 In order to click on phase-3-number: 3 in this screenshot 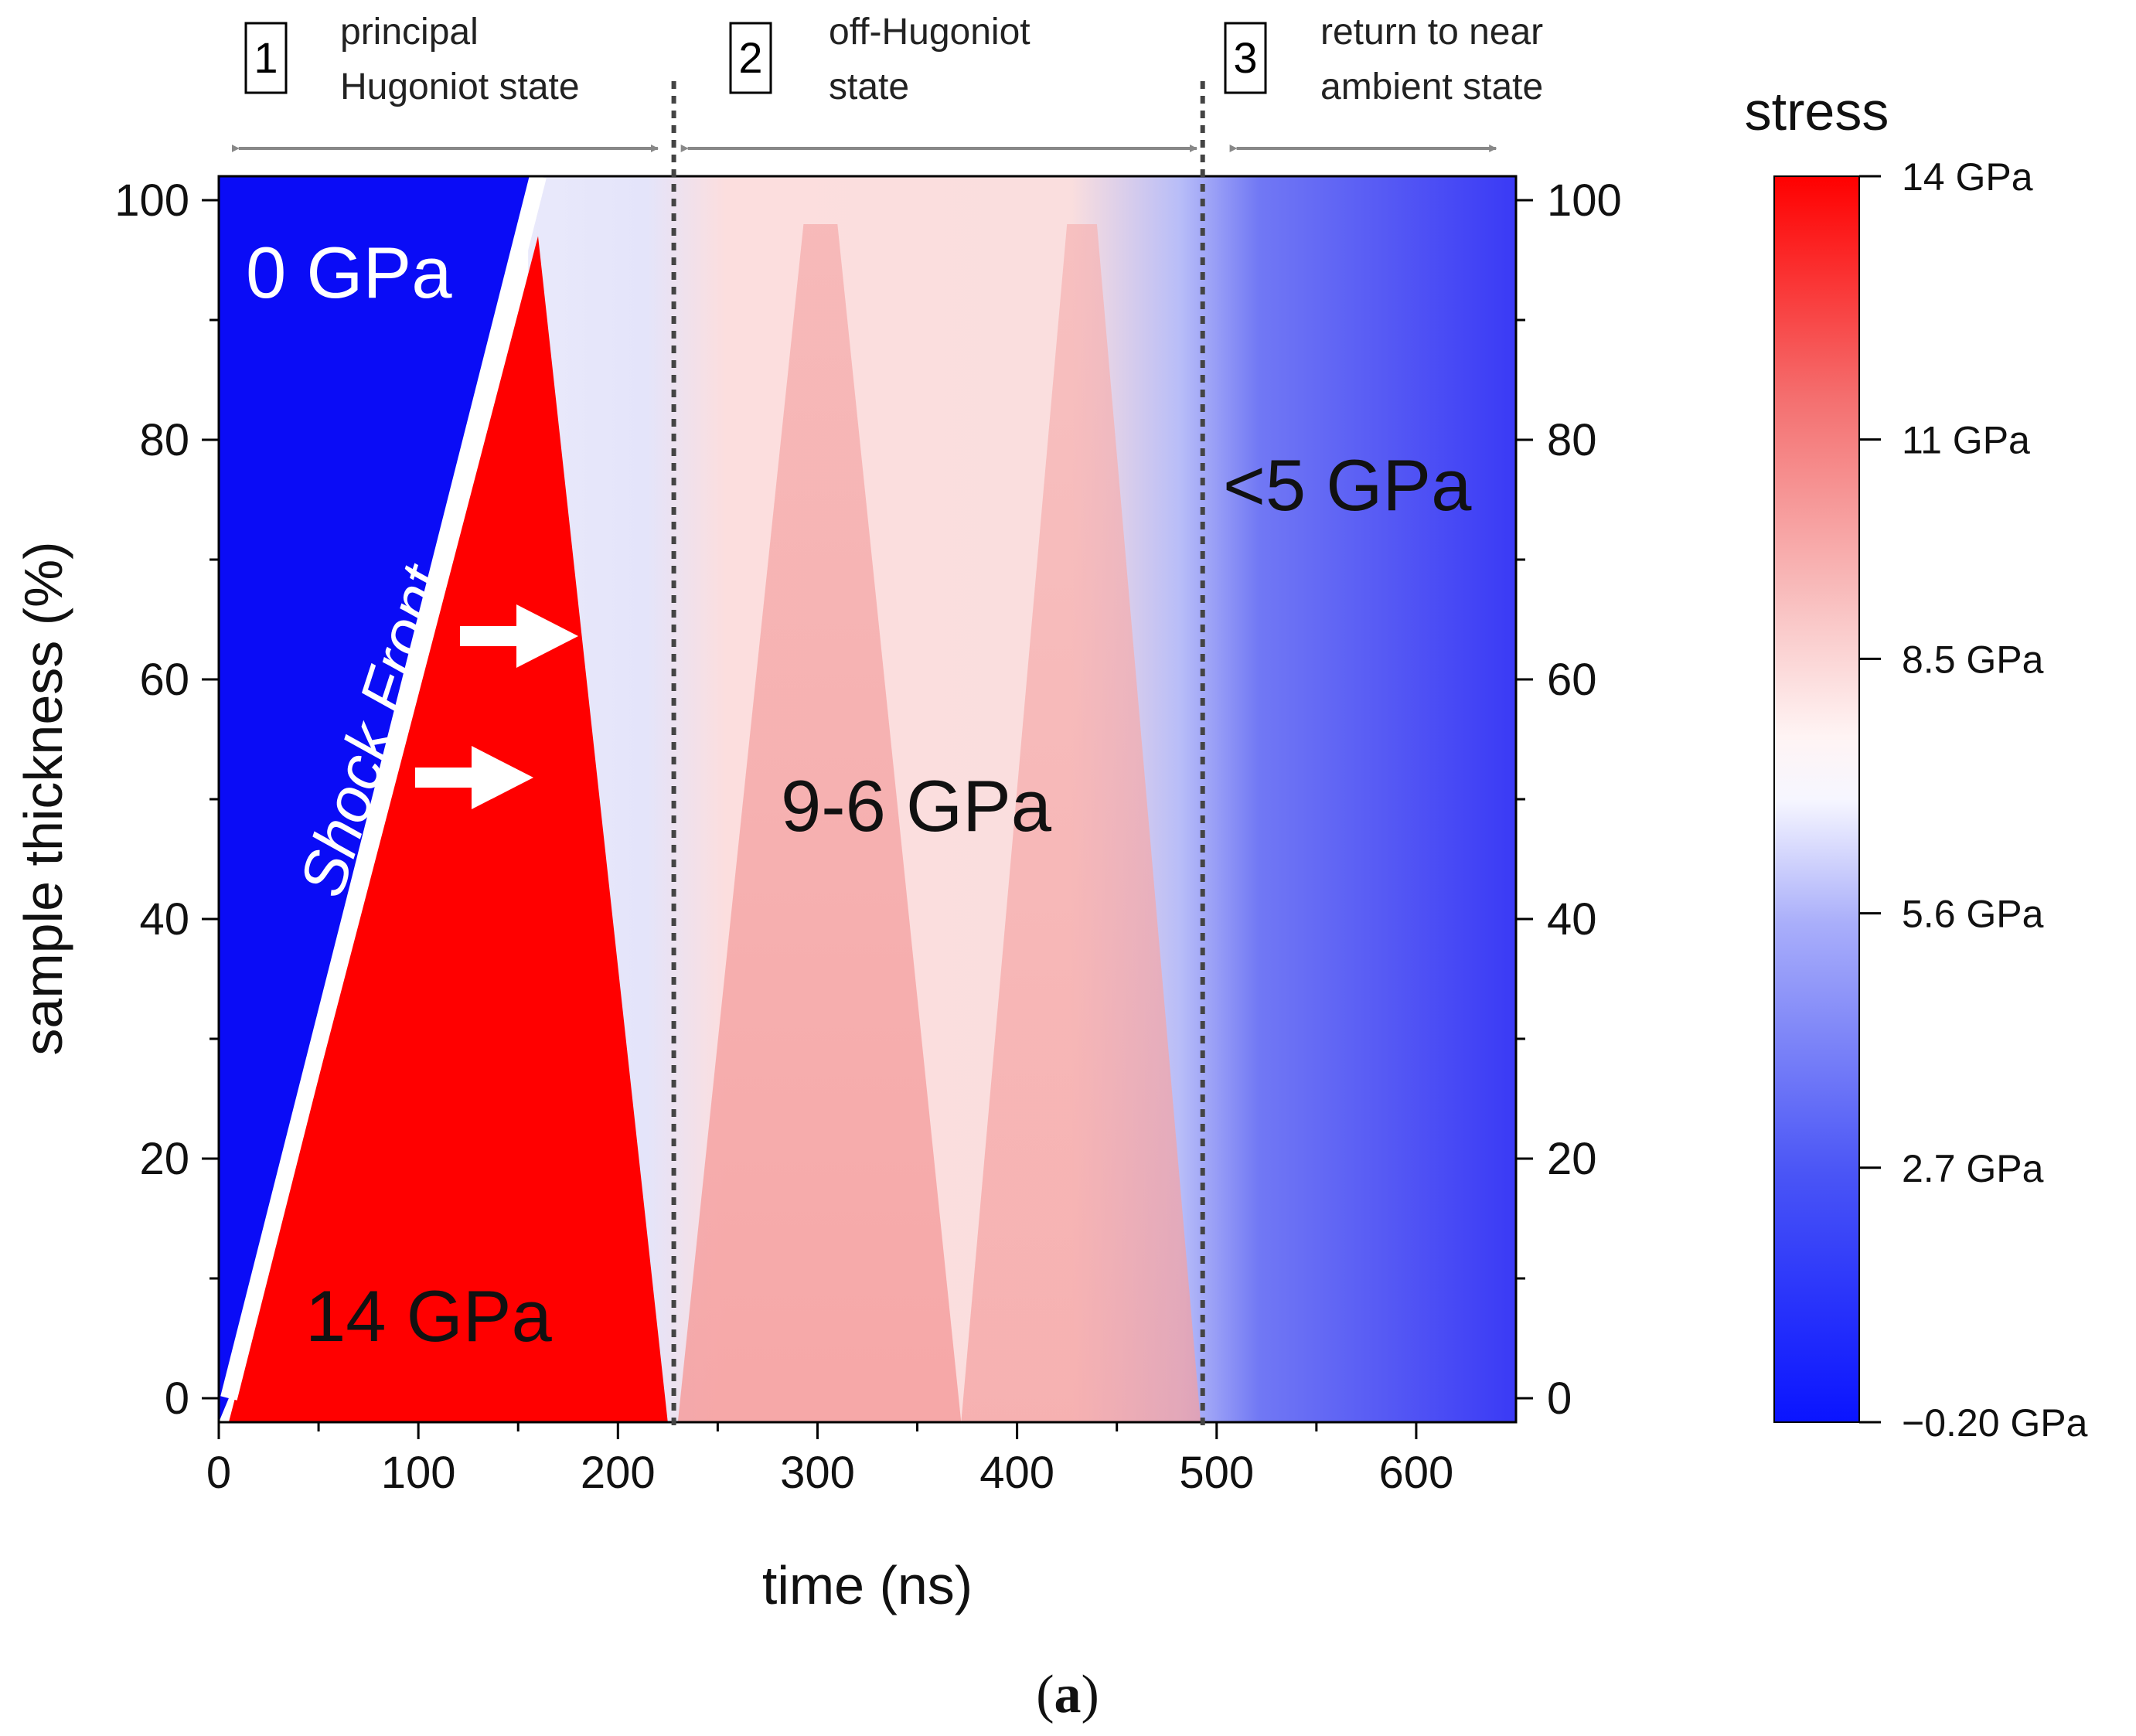, I will do `click(1245, 58)`.